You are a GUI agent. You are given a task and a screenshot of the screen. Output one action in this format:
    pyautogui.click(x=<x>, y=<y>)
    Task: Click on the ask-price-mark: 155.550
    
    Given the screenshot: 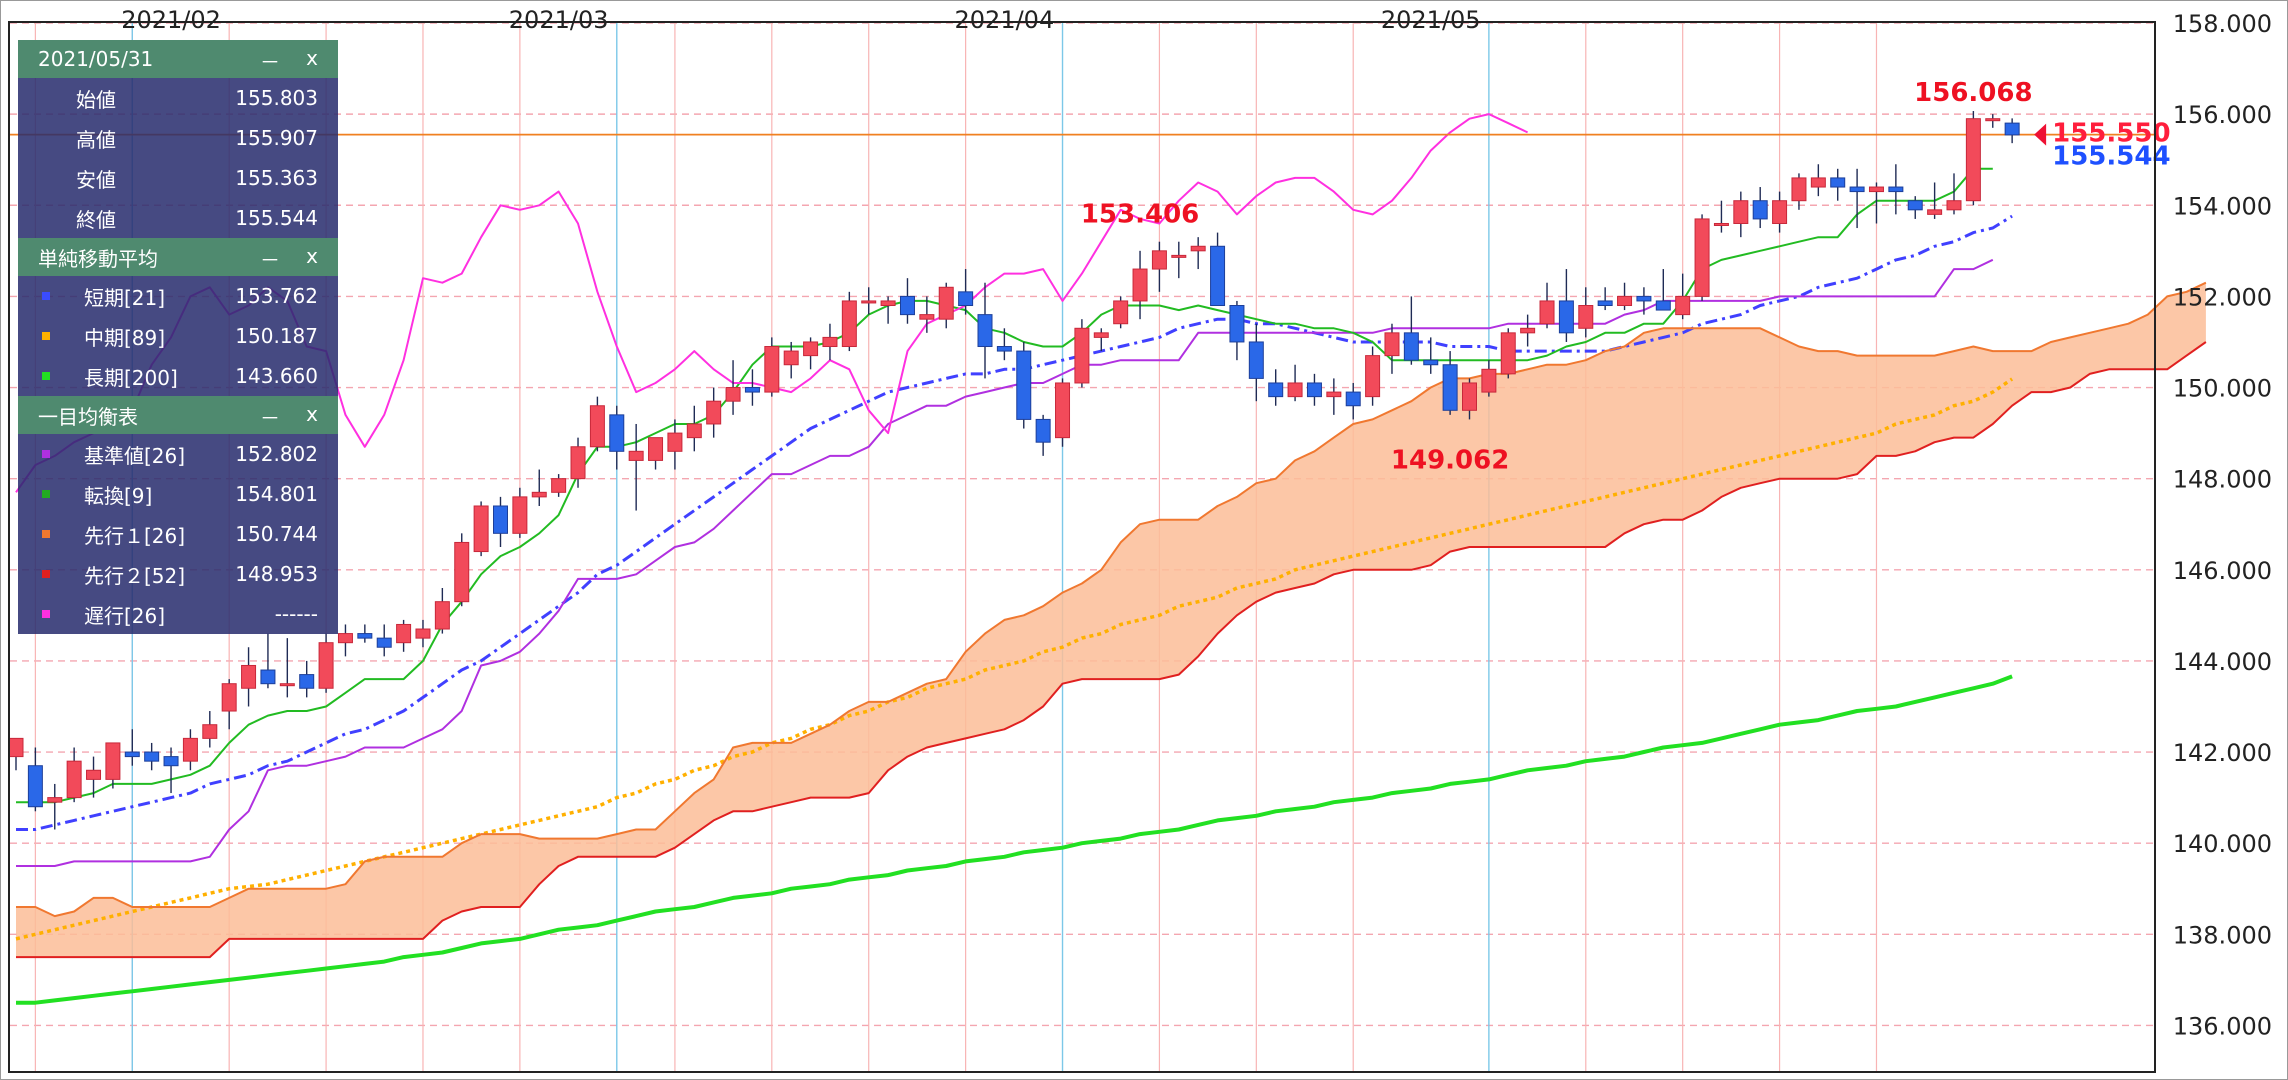 What is the action you would take?
    pyautogui.click(x=2111, y=134)
    